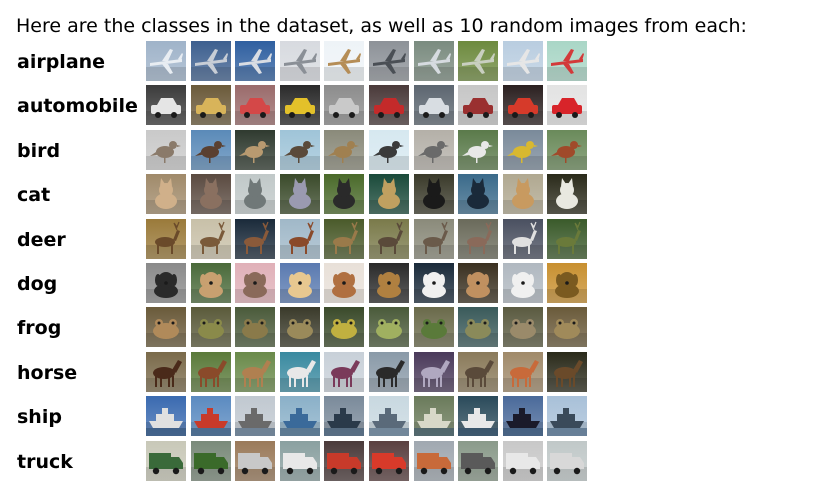 This screenshot has width=840, height=500. What do you see at coordinates (37, 283) in the screenshot?
I see `class-label: dog` at bounding box center [37, 283].